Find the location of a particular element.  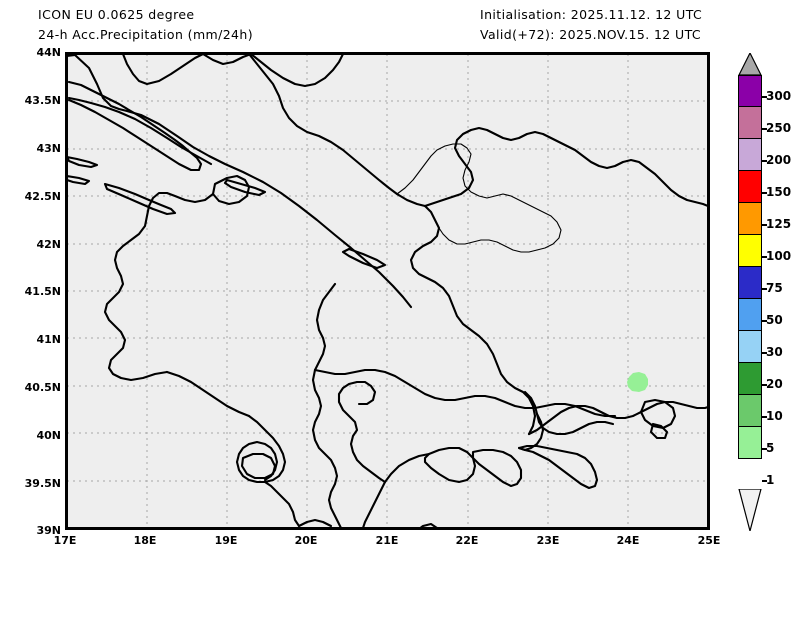

y-axis-tick-395n: 39.5N is located at coordinates (42, 483).